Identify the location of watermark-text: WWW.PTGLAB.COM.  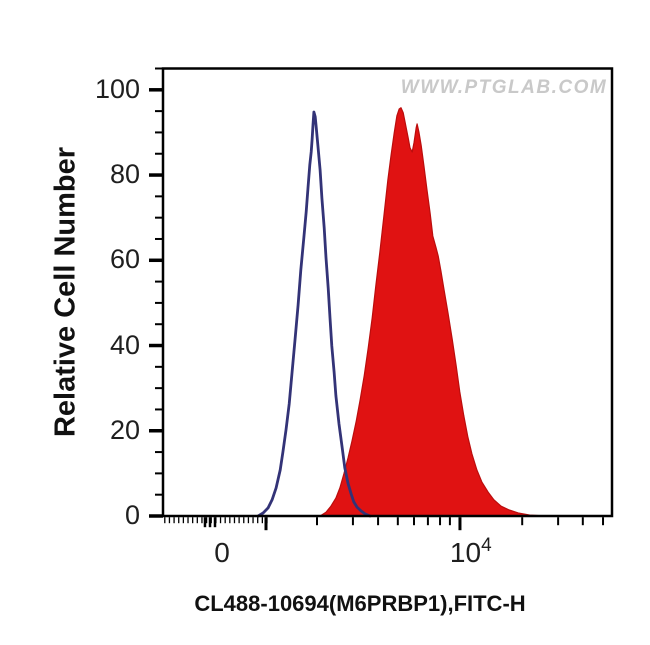
(504, 87).